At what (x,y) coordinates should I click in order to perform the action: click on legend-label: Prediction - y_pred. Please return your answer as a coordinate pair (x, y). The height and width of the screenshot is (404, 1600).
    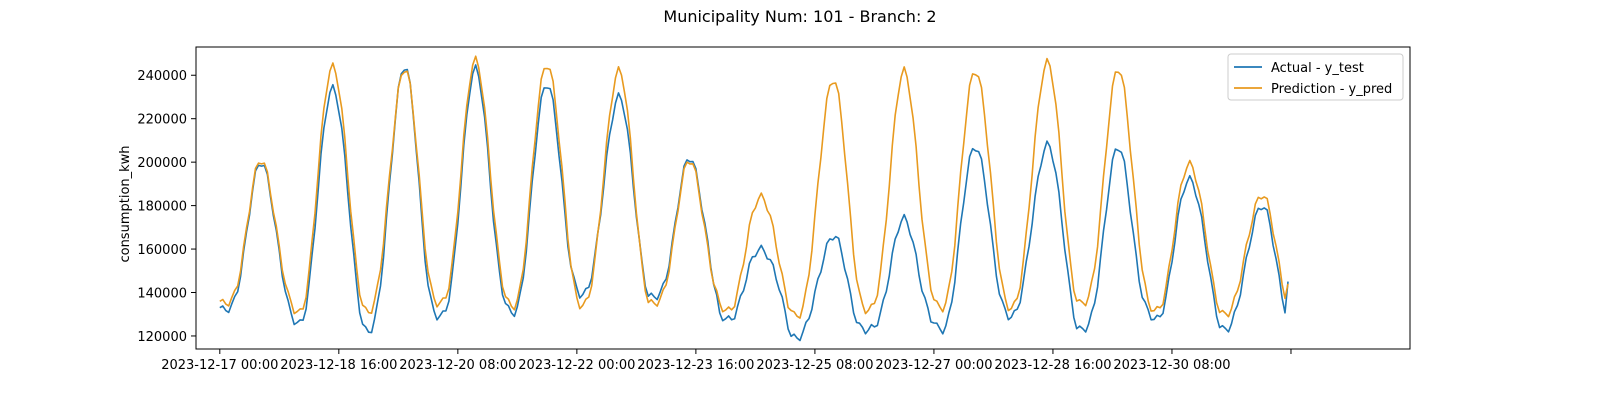
    Looking at the image, I should click on (1331, 89).